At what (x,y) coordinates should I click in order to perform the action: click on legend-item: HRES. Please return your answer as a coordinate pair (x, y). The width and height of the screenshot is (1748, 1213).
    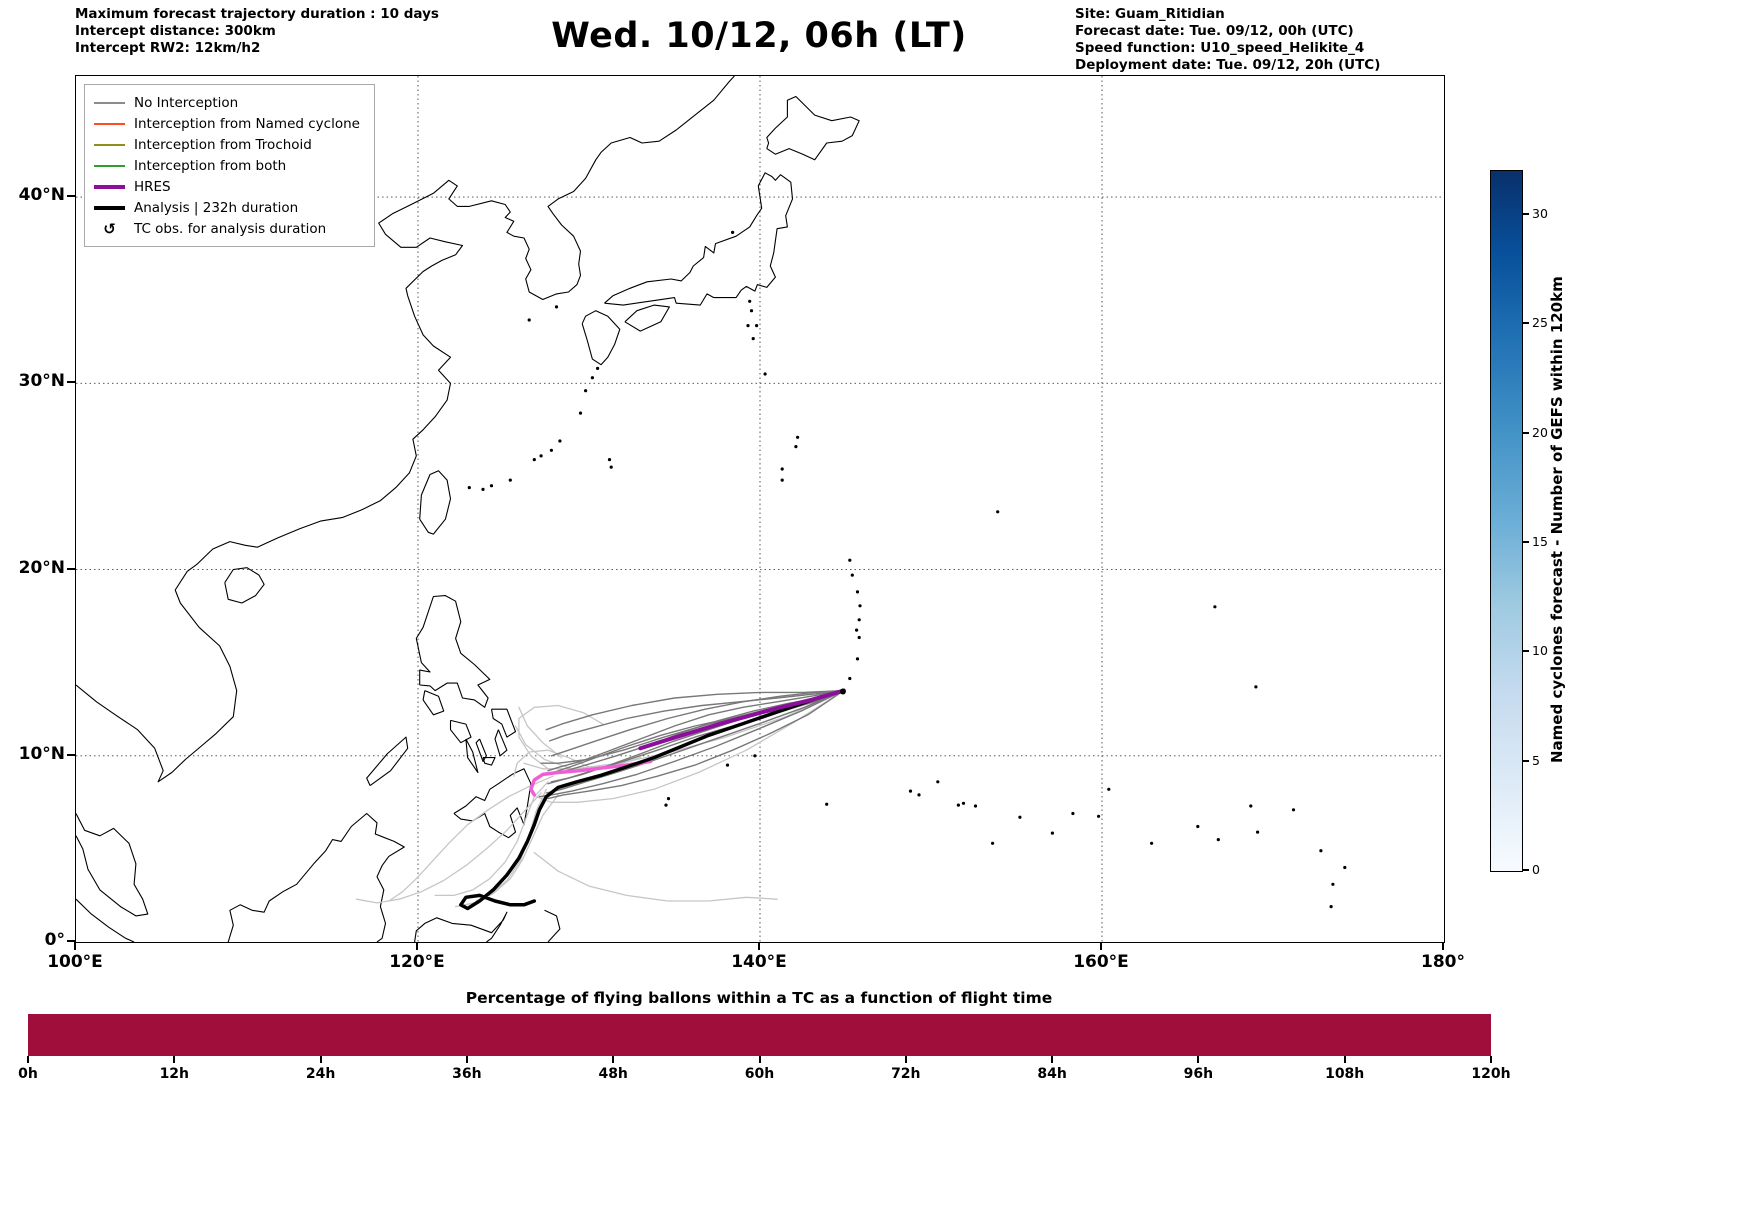
    Looking at the image, I should click on (227, 186).